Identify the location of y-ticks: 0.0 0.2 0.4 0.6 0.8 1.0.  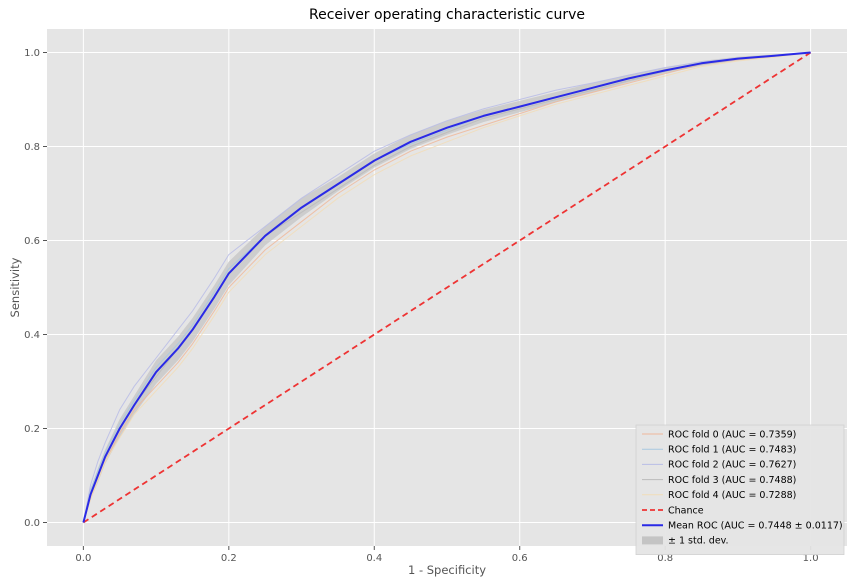
(35, 288).